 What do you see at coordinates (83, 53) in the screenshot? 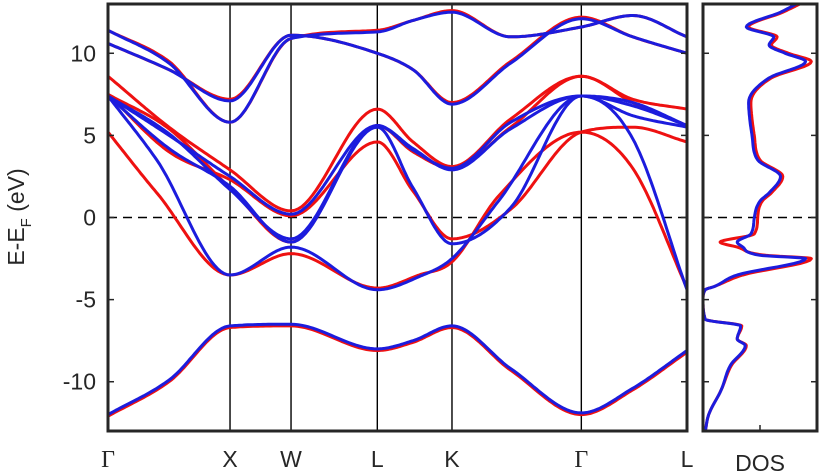
I see `y-tick-label: 10` at bounding box center [83, 53].